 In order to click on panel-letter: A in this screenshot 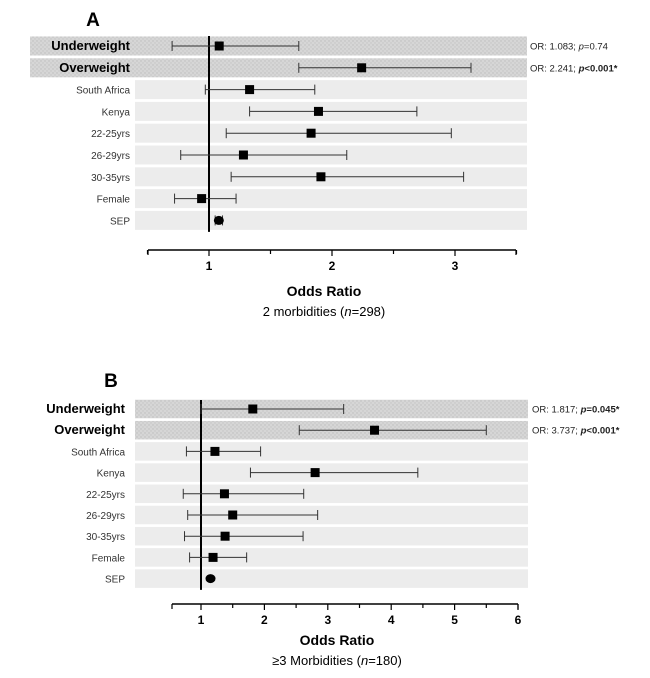, I will do `click(93, 20)`.